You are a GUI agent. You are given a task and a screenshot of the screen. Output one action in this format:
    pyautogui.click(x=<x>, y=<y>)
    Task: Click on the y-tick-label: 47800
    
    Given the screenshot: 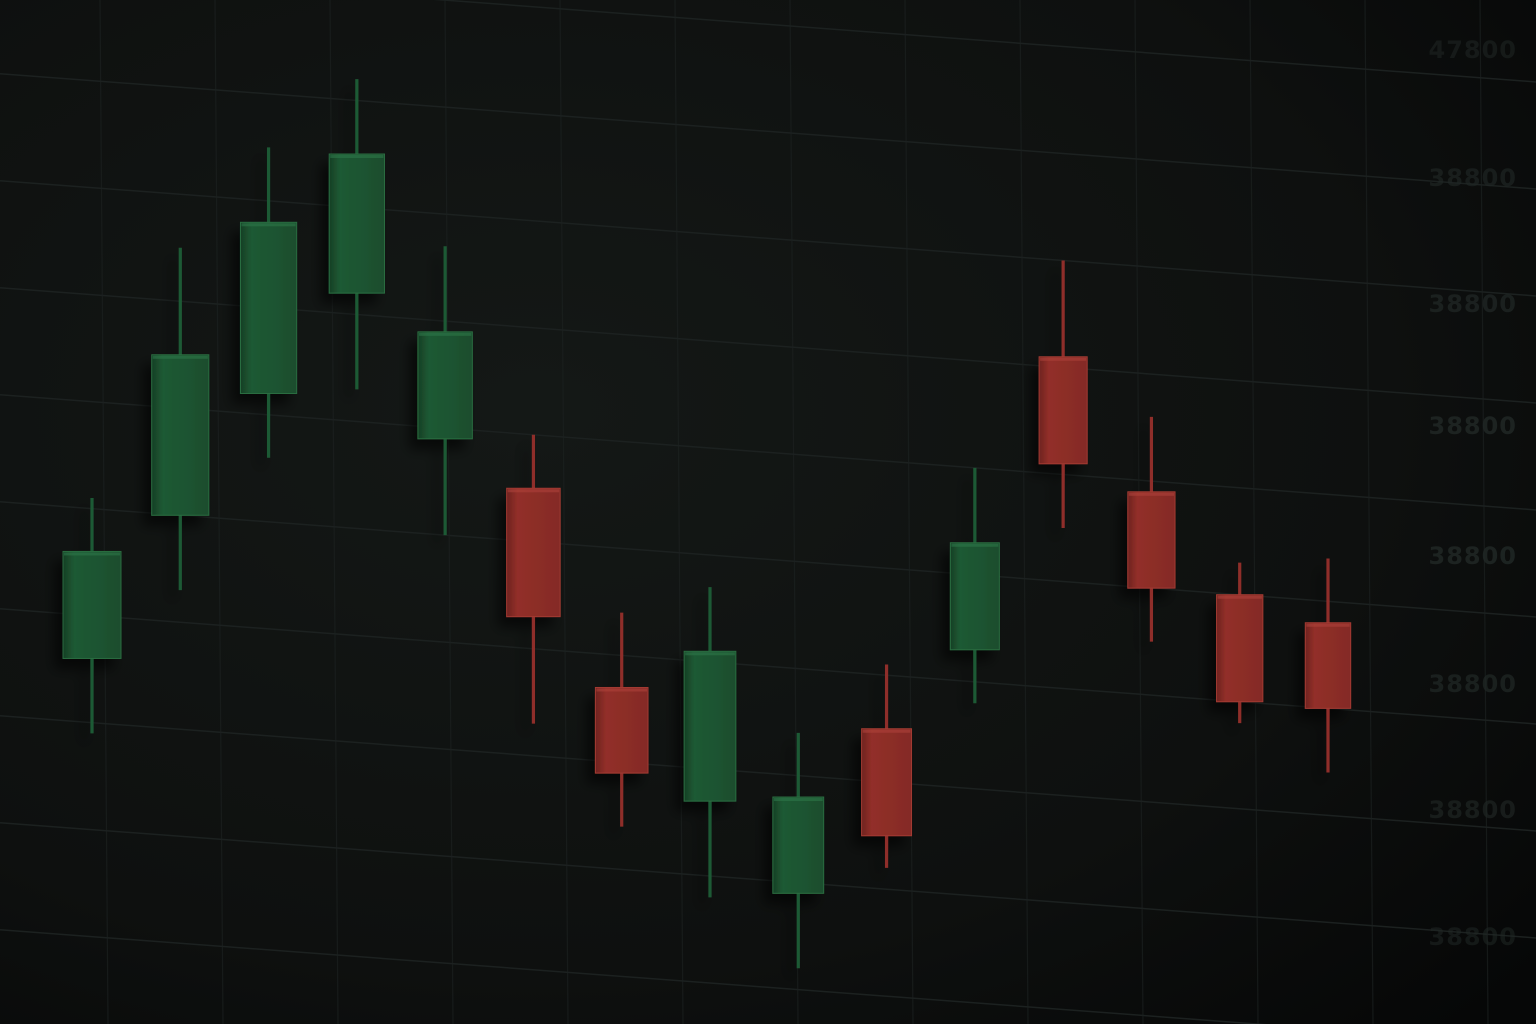 What is the action you would take?
    pyautogui.click(x=1473, y=50)
    